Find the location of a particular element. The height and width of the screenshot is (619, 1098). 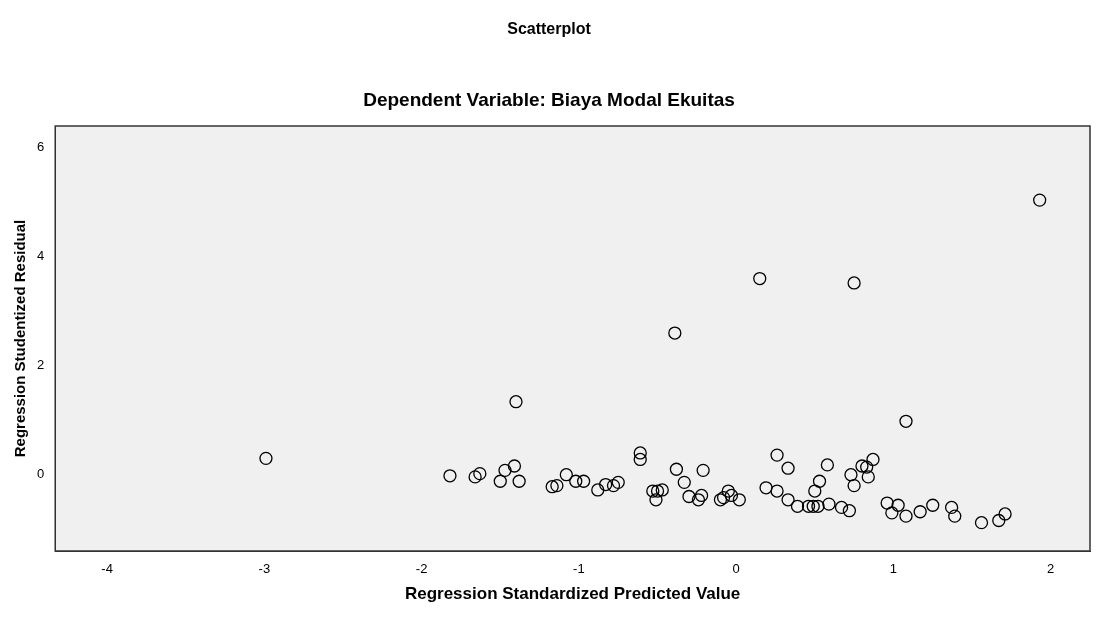

x-tick-label: 0 is located at coordinates (736, 569).